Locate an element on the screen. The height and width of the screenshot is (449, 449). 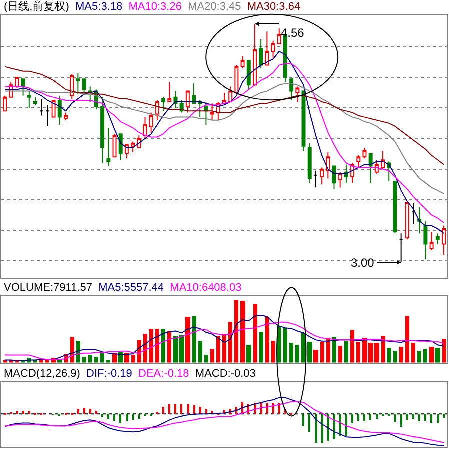
text: MACD:-0.03 is located at coordinates (225, 374).